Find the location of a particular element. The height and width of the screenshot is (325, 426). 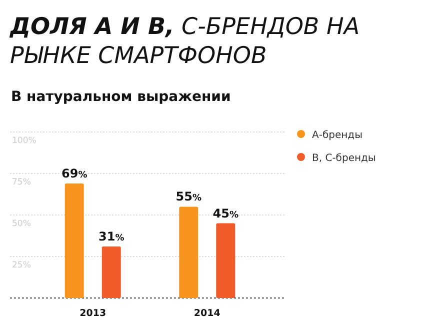

data-label: 69% is located at coordinates (74, 173).